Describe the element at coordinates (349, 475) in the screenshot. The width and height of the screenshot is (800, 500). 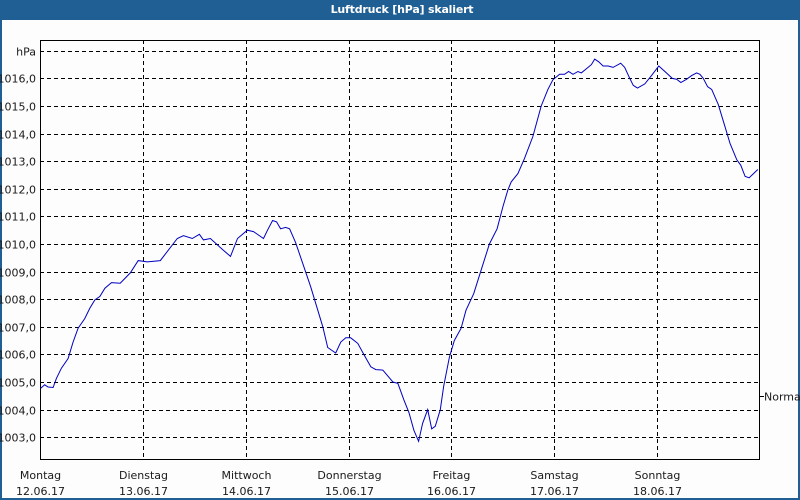
I see `x-tick-day: Donnerstag` at that location.